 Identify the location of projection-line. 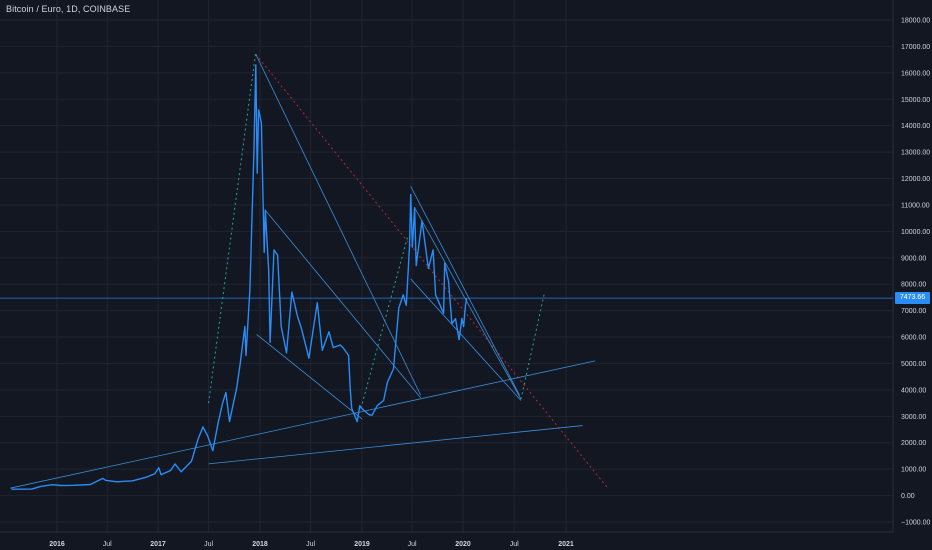
(232, 227).